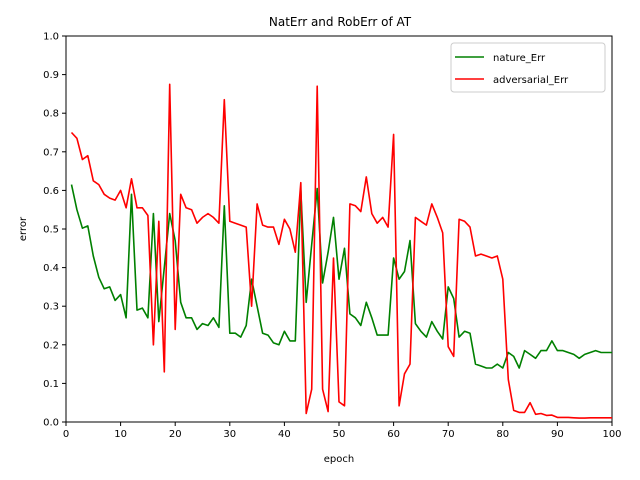 The width and height of the screenshot is (640, 480). What do you see at coordinates (51, 230) in the screenshot?
I see `y-tick-label: 0.5` at bounding box center [51, 230].